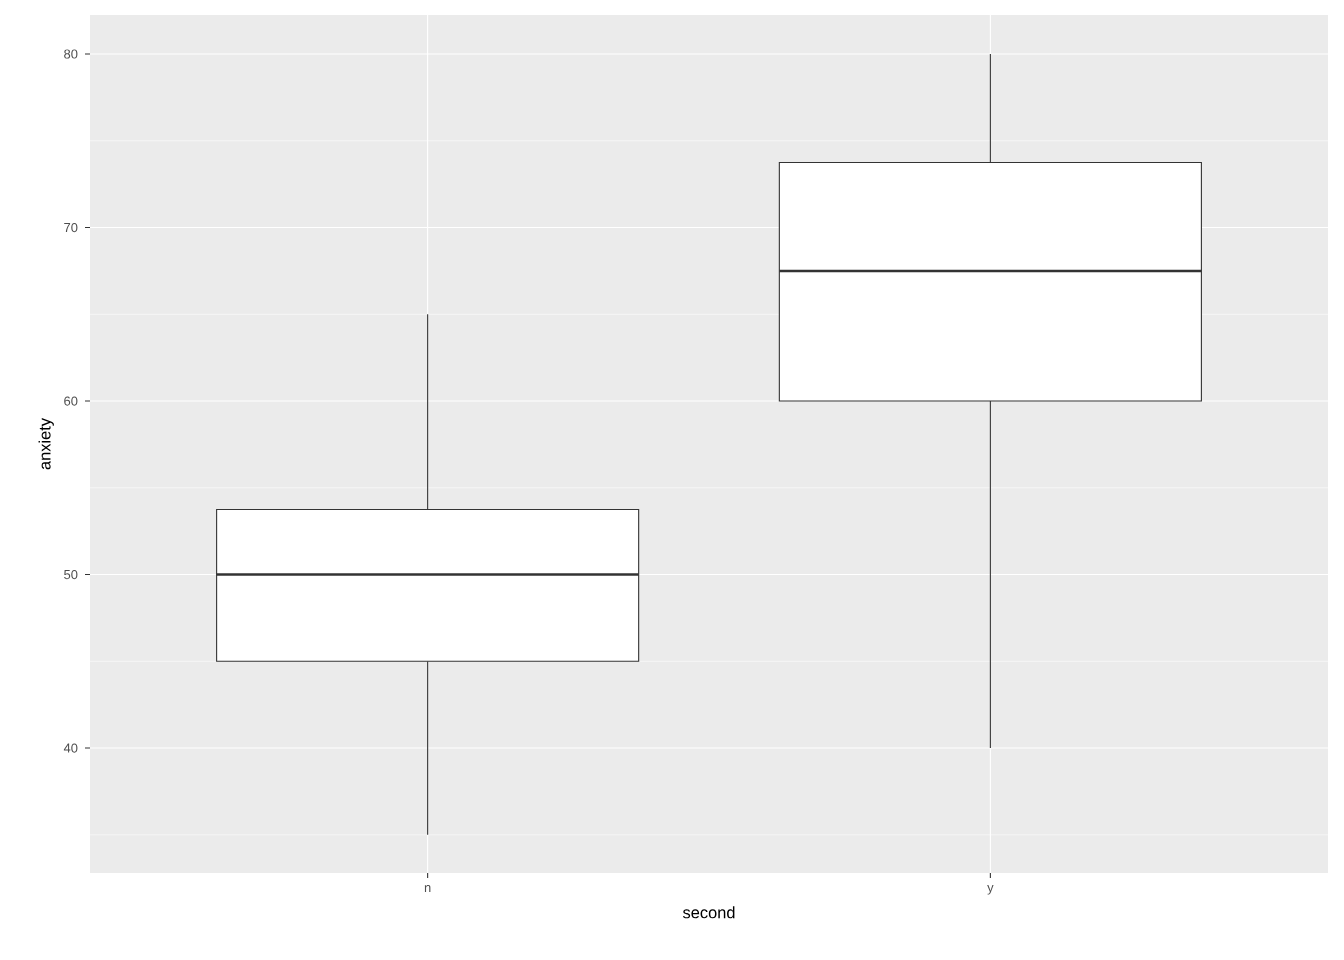 This screenshot has width=1344, height=960. Describe the element at coordinates (70, 748) in the screenshot. I see `y-tick-label: 40` at that location.